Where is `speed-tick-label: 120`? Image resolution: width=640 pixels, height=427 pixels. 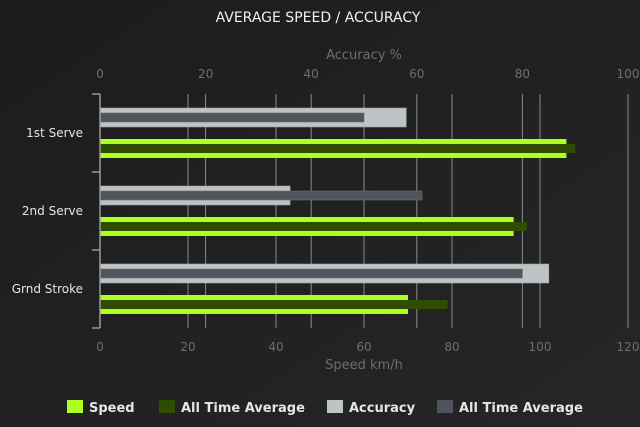
speed-tick-label: 120 is located at coordinates (628, 347).